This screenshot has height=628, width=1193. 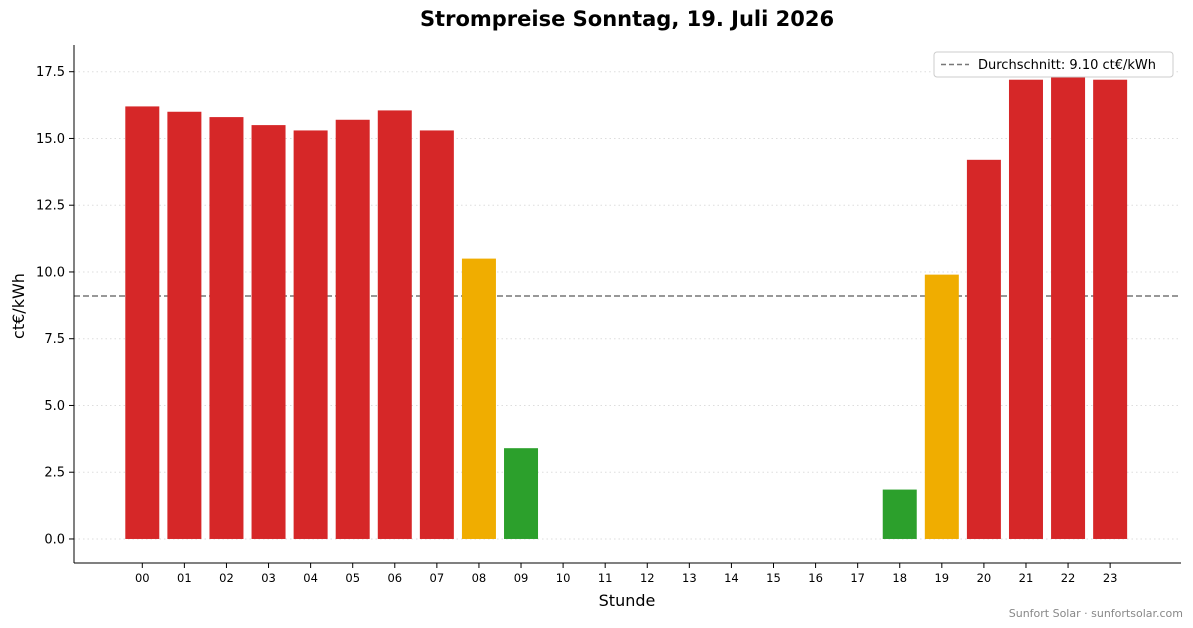 I want to click on y-tick-label: 12.5, so click(x=50, y=206).